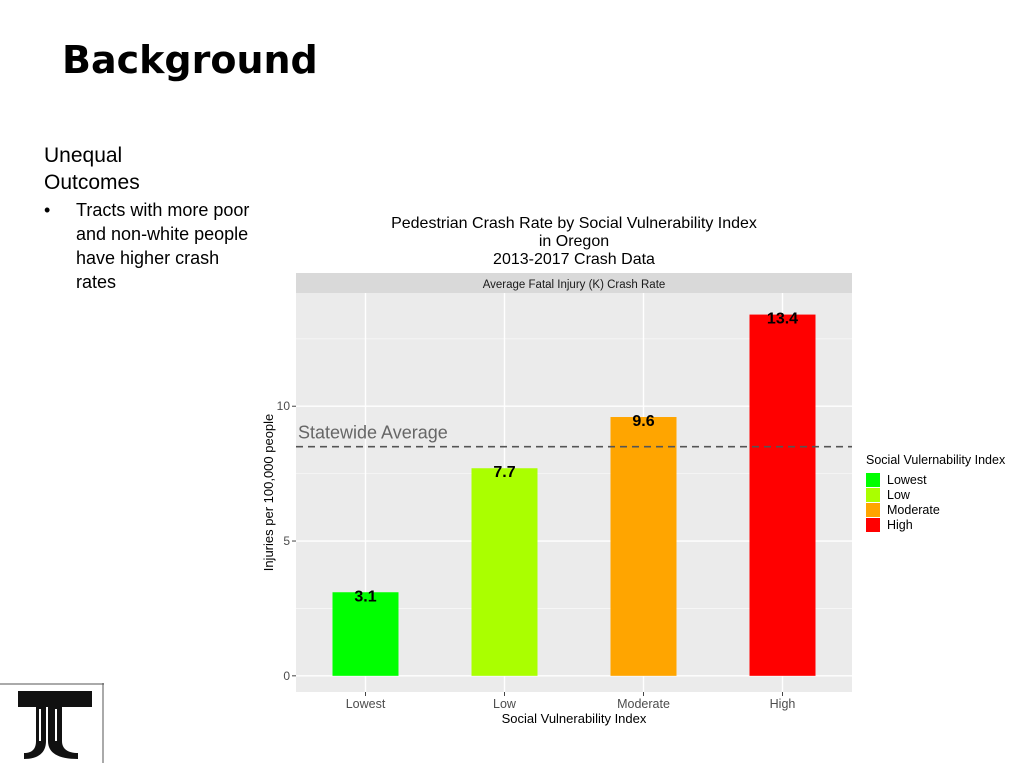  What do you see at coordinates (92, 182) in the screenshot?
I see `side-heading-line2: Outcomes` at bounding box center [92, 182].